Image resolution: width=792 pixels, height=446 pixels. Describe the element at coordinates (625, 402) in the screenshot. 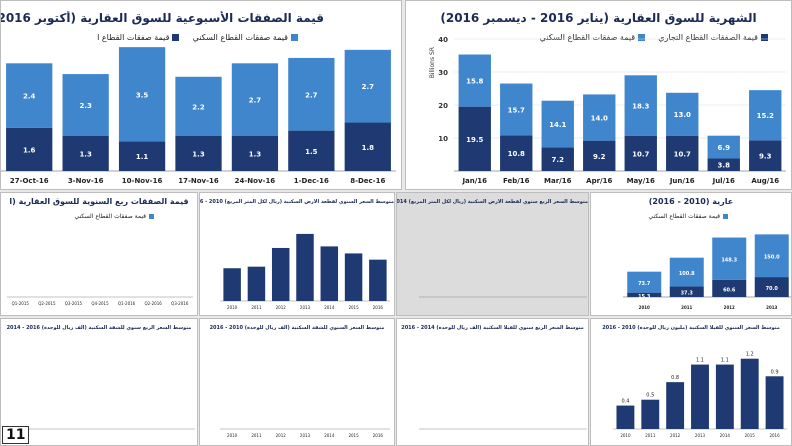

I see `data-label: 0.4` at that location.